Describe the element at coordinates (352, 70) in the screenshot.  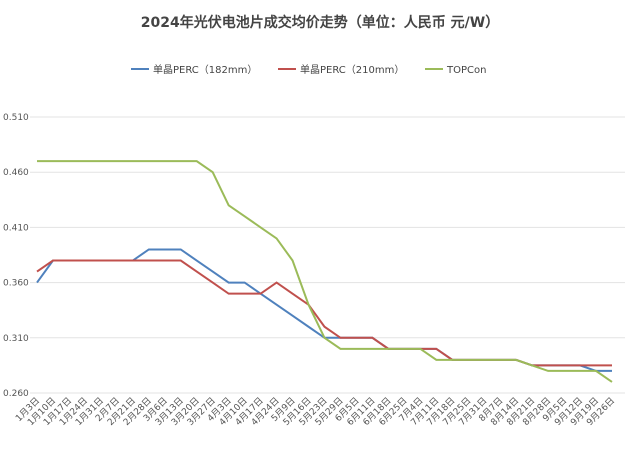
I see `legend-label: 单晶PERC（210mm）` at that location.